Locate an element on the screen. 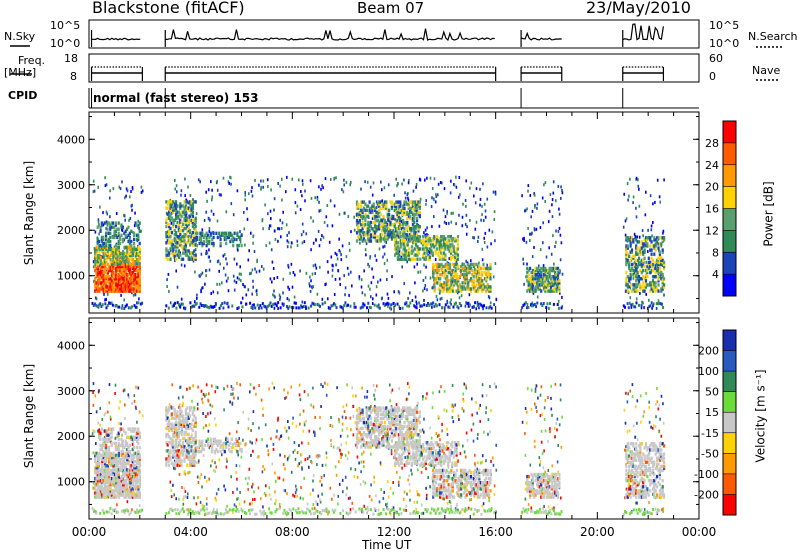 The image size is (800, 554). nave-tick-bottom: 0 is located at coordinates (712, 76).